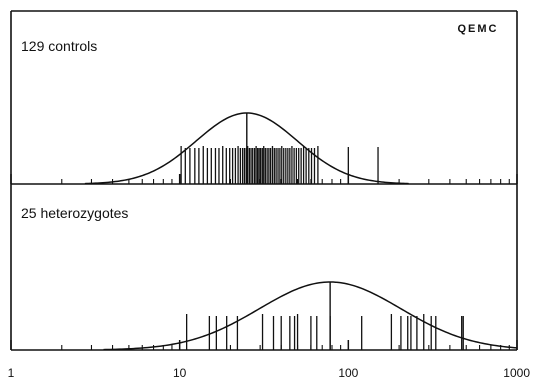  I want to click on heterozygotes-observation-lines, so click(324, 332).